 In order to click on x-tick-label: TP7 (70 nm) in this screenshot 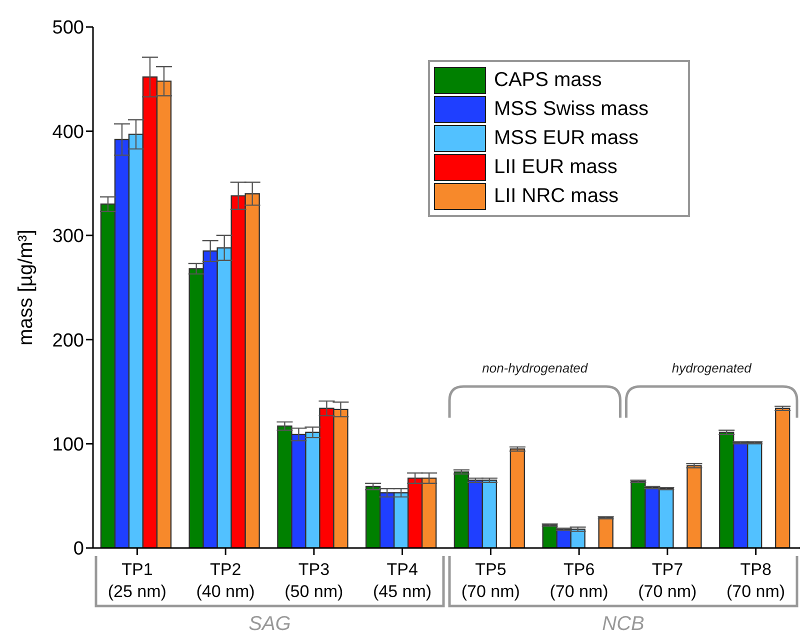, I will do `click(667, 580)`.